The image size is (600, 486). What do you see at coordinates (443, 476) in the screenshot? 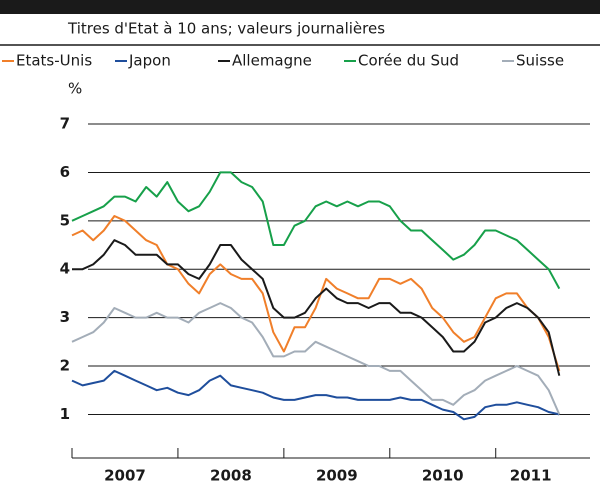
I see `x-tick-label: 2010` at bounding box center [443, 476].